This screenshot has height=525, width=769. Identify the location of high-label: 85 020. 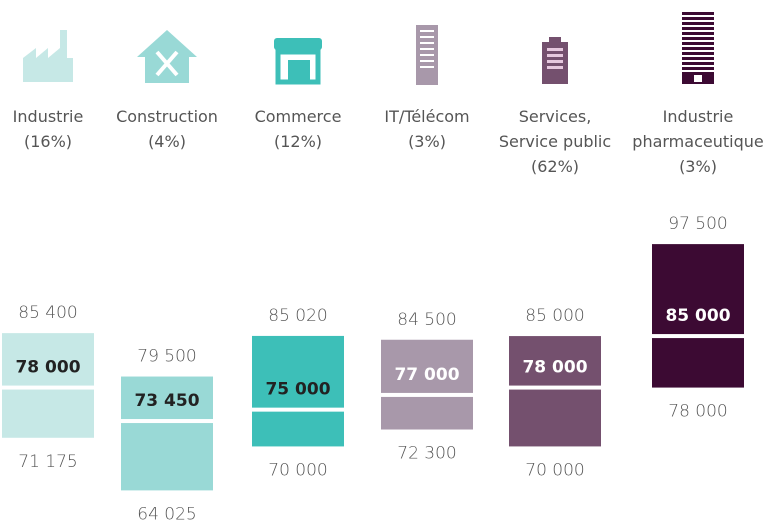
(297, 316).